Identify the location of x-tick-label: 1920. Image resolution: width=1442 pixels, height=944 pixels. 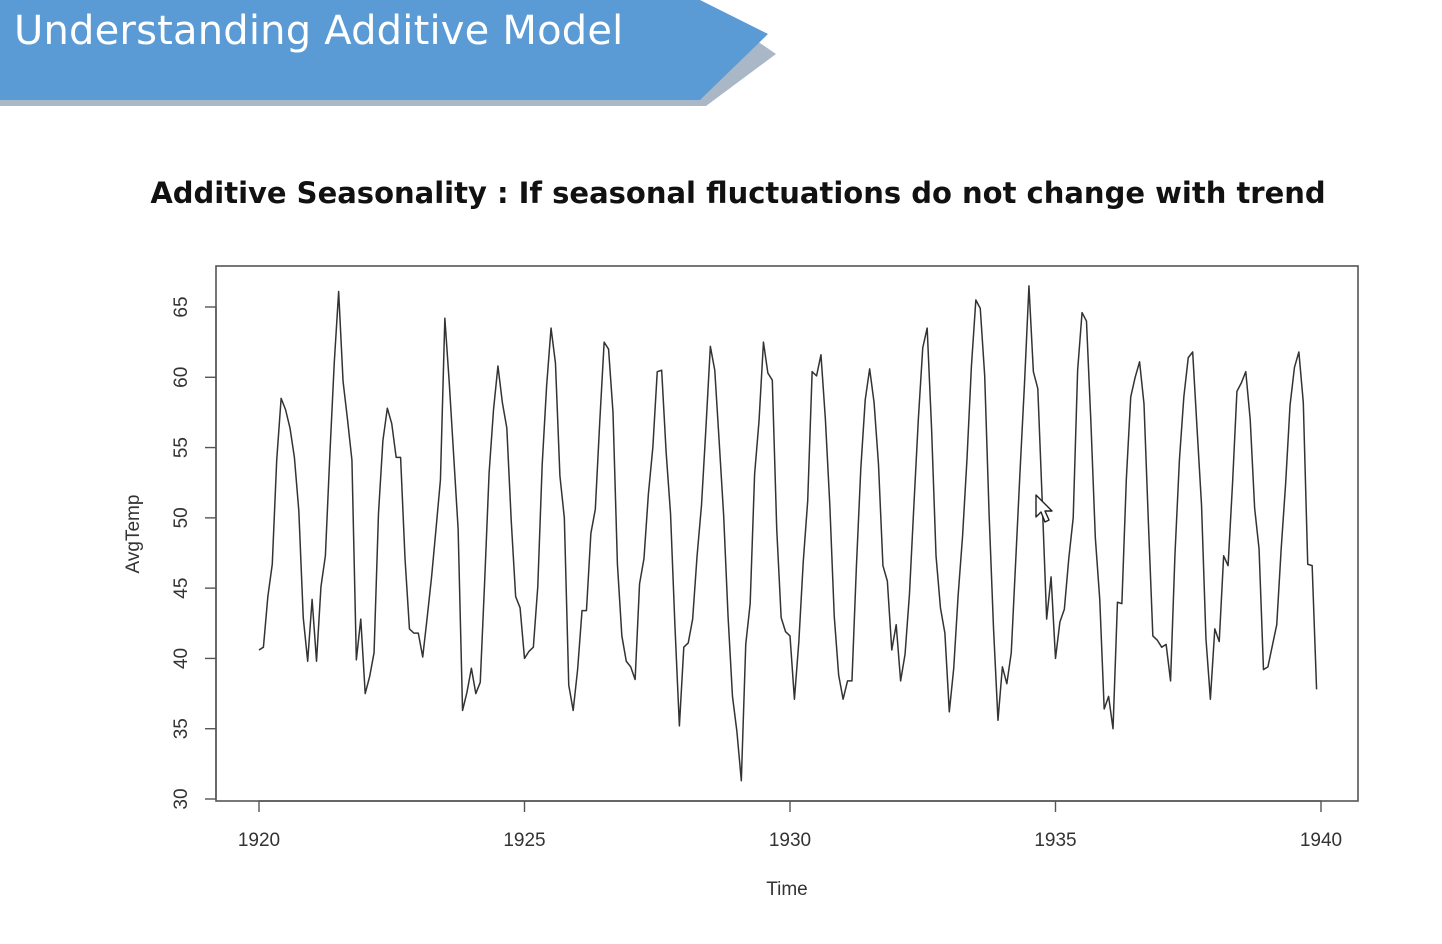
(259, 840).